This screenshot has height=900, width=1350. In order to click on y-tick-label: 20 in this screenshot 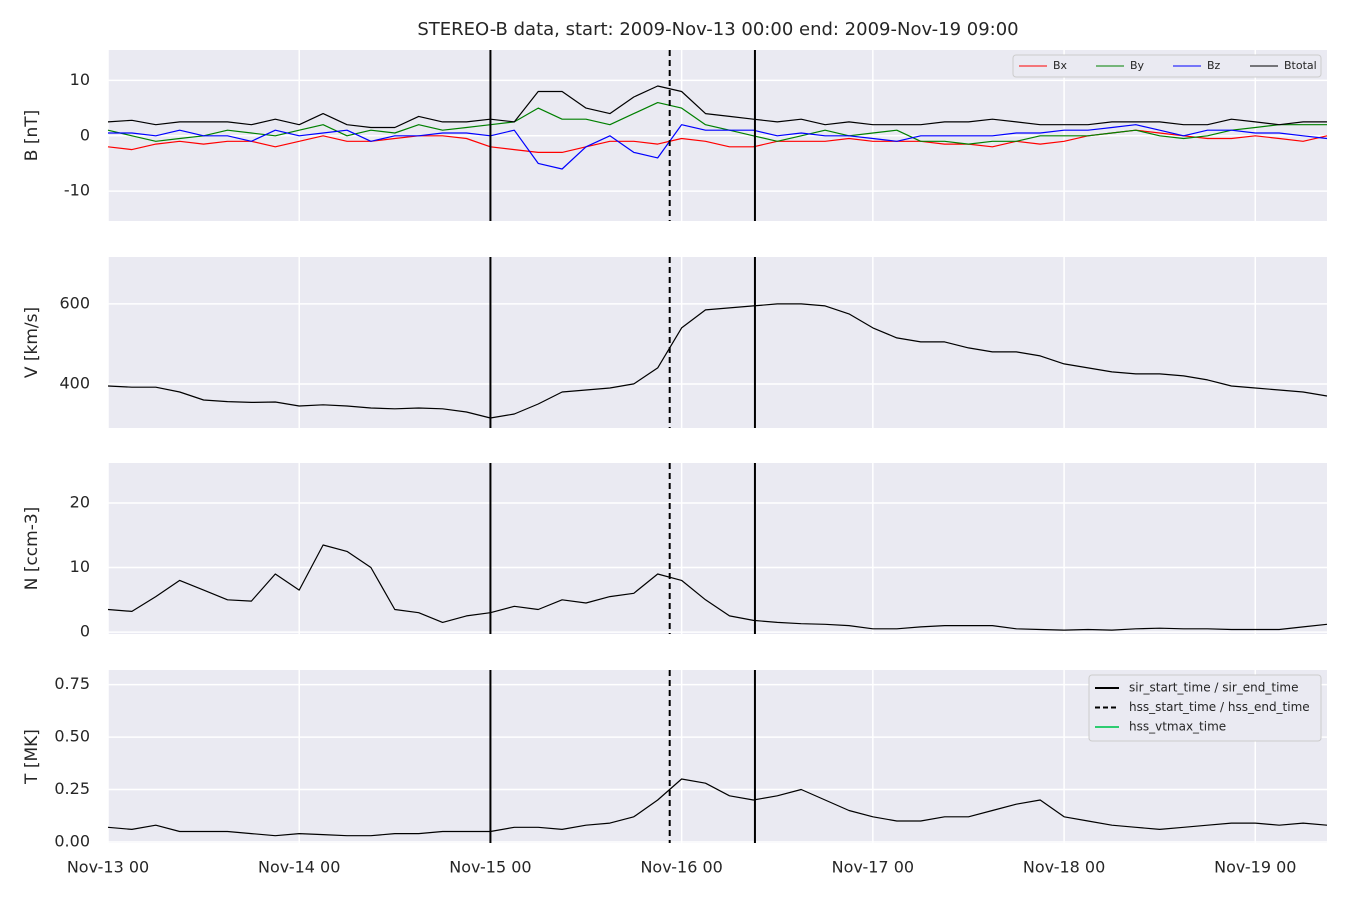, I will do `click(80, 502)`.